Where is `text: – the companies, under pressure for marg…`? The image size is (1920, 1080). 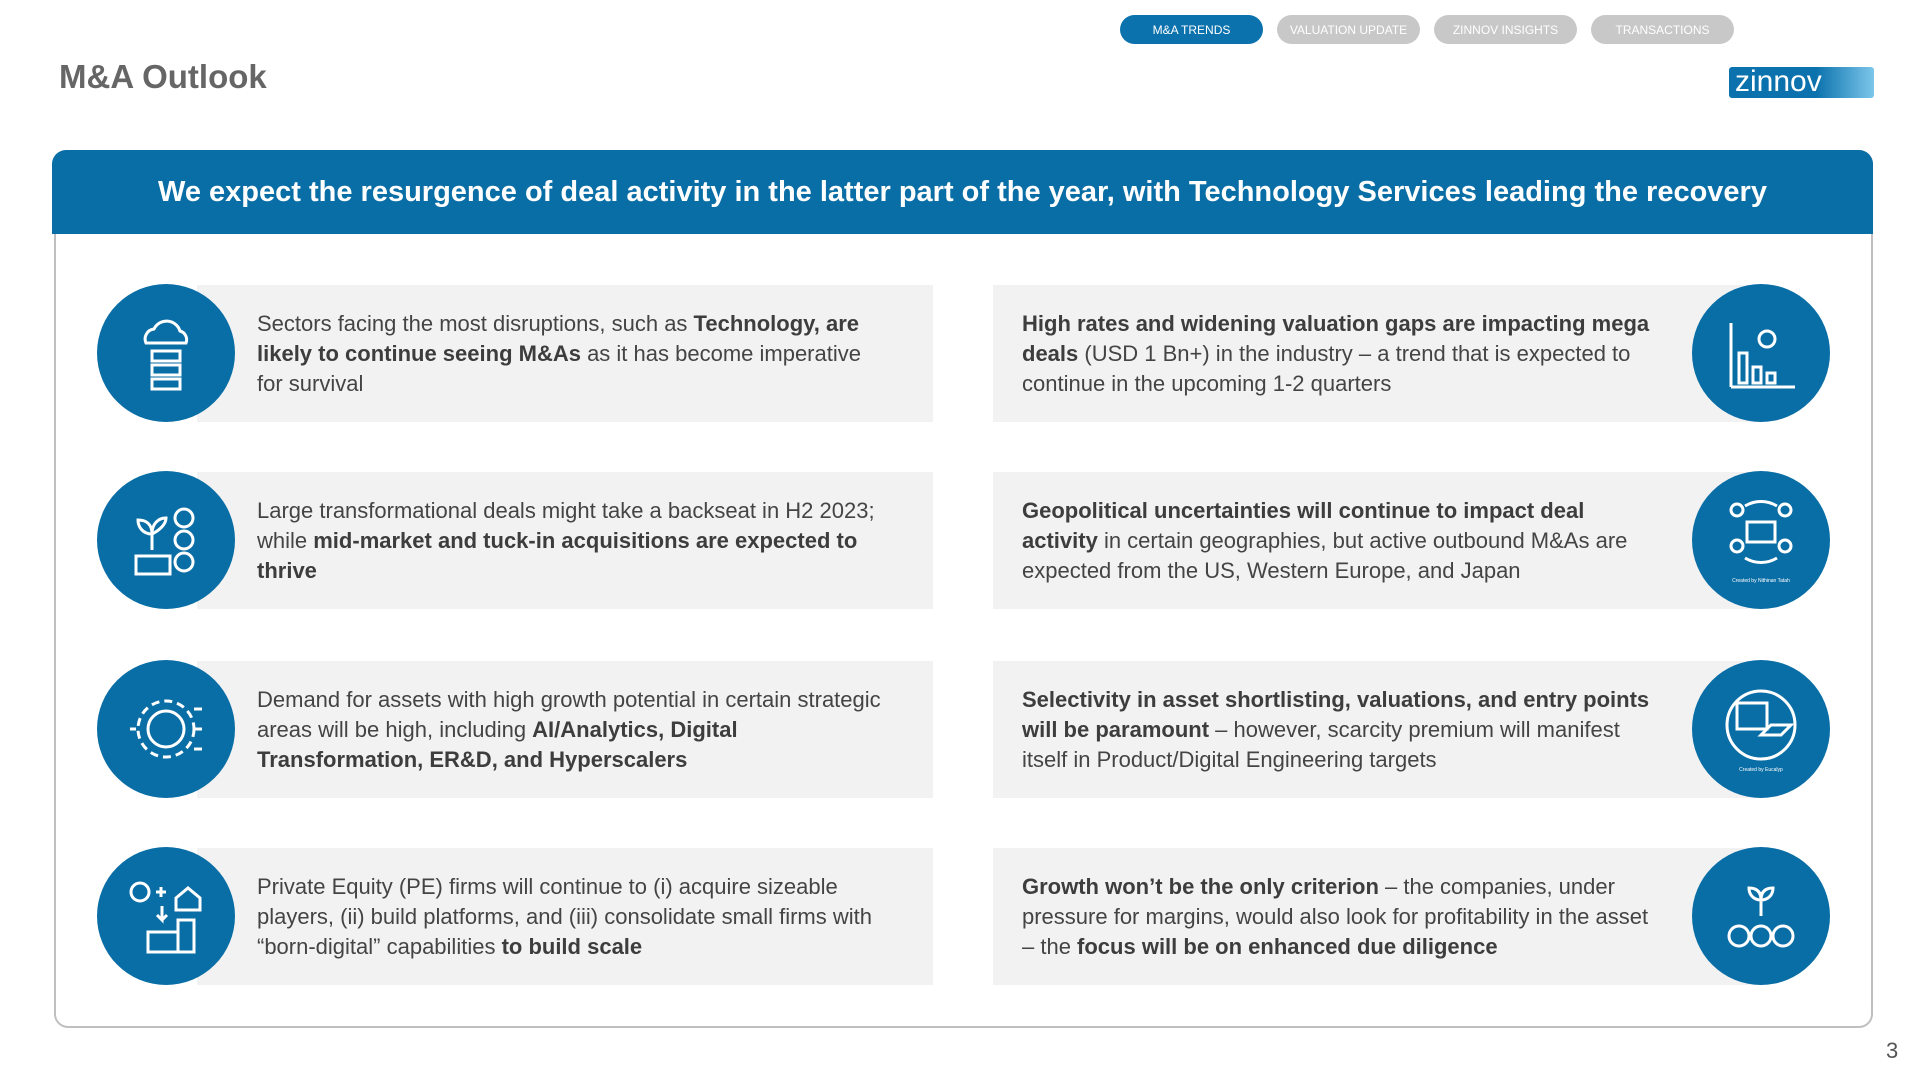
text: – the companies, under pressure for marg… is located at coordinates (1335, 916).